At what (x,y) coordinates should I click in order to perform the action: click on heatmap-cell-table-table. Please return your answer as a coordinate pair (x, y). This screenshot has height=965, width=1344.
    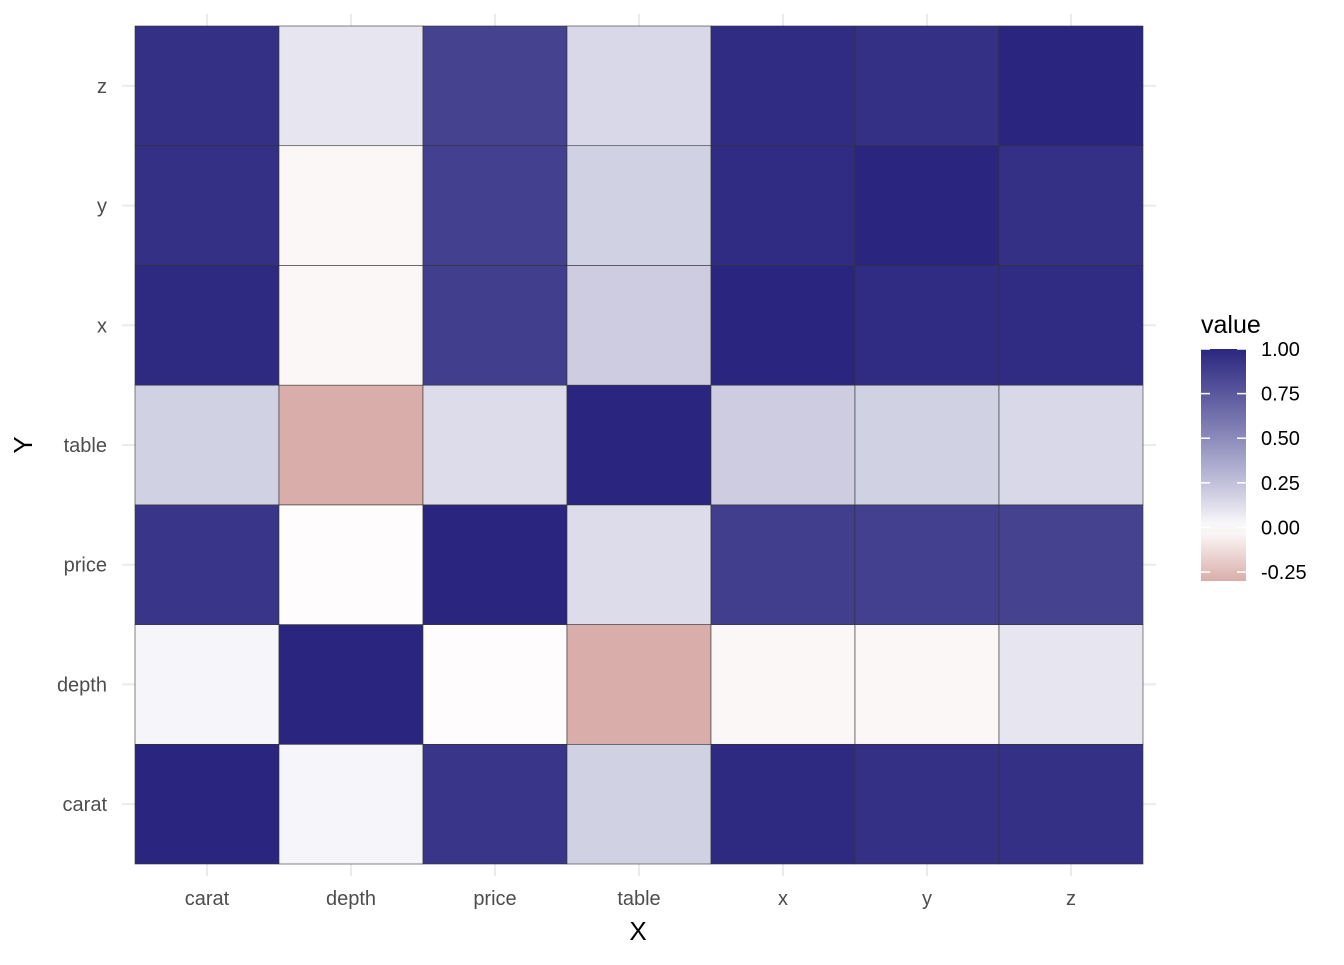
    Looking at the image, I should click on (639, 445).